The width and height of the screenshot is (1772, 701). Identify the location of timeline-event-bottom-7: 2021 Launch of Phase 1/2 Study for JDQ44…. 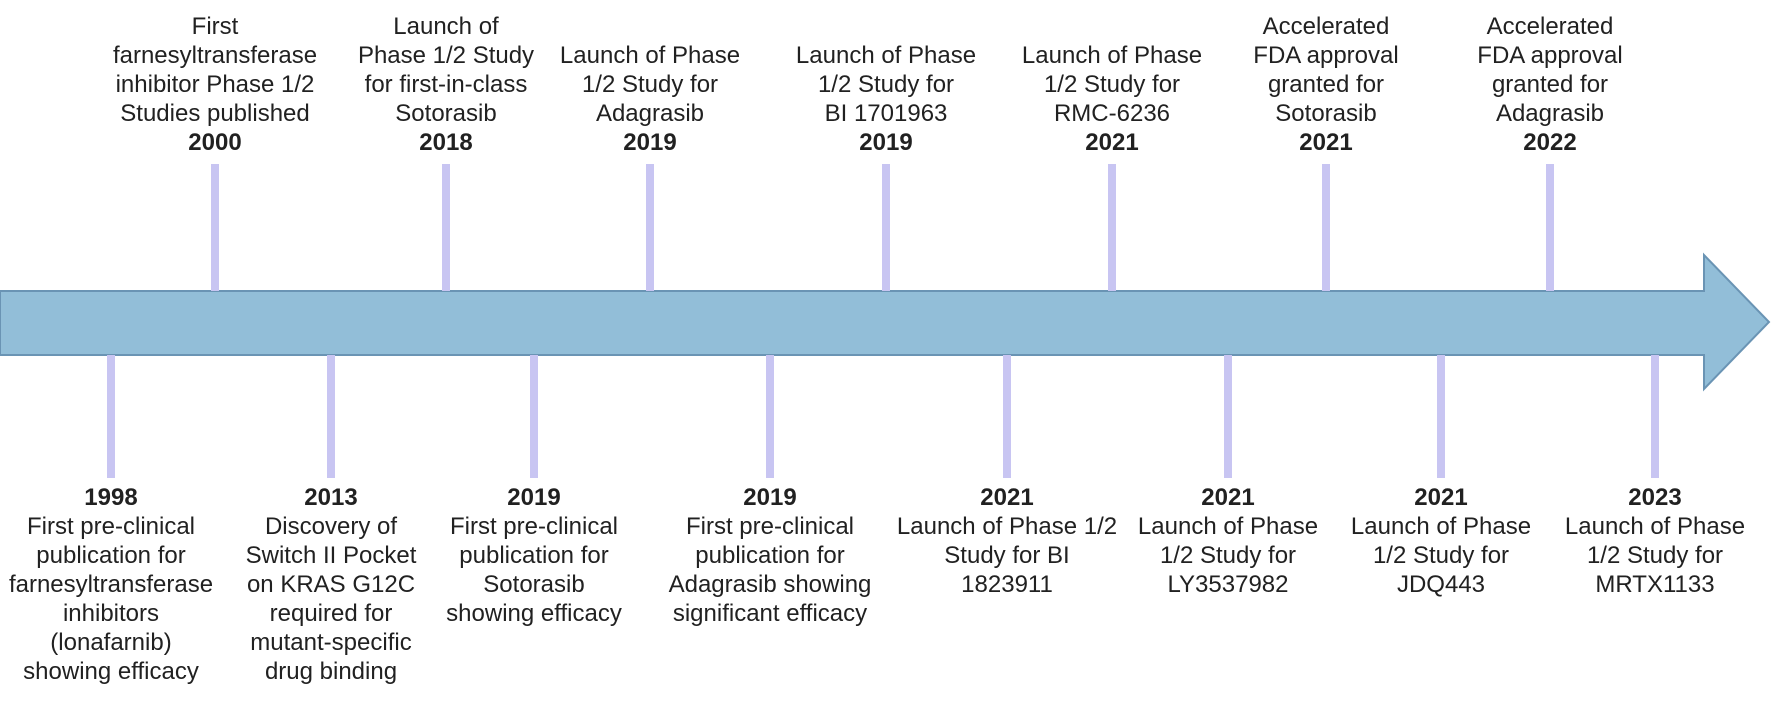
(1441, 541).